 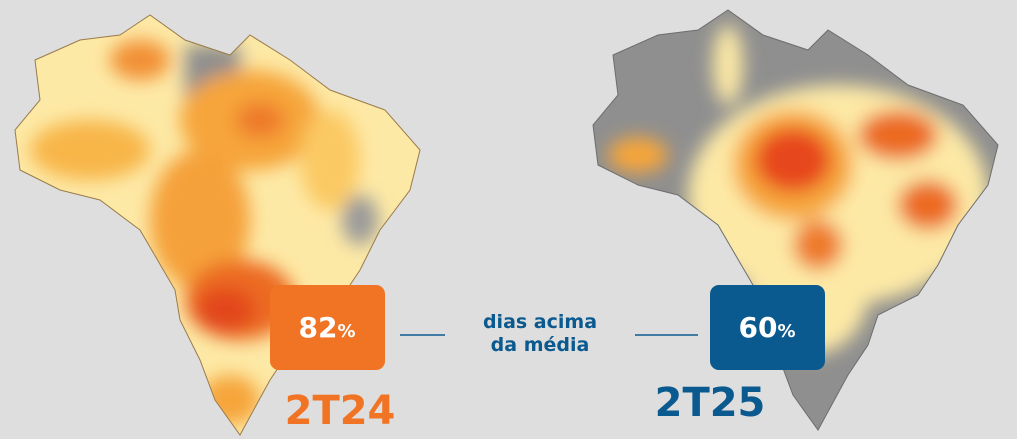 I want to click on badge-text: 82%, so click(x=326, y=327).